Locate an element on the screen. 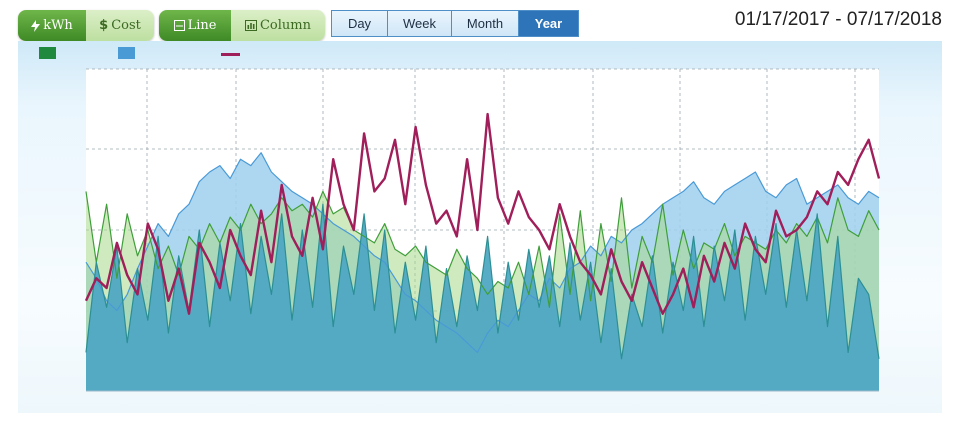 The width and height of the screenshot is (960, 423). line-view-button: Line is located at coordinates (195, 25).